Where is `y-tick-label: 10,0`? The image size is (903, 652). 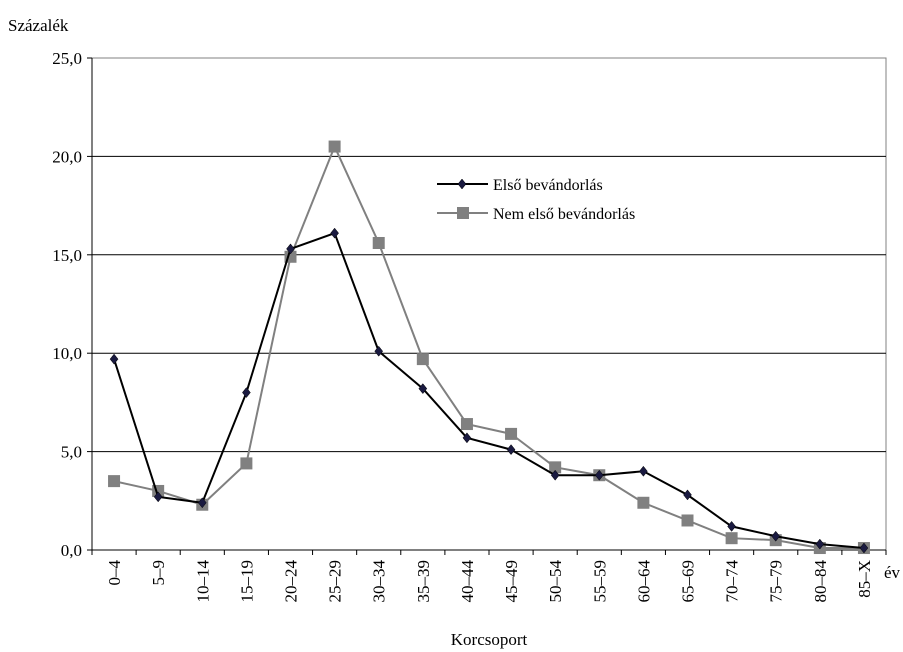 y-tick-label: 10,0 is located at coordinates (67, 353).